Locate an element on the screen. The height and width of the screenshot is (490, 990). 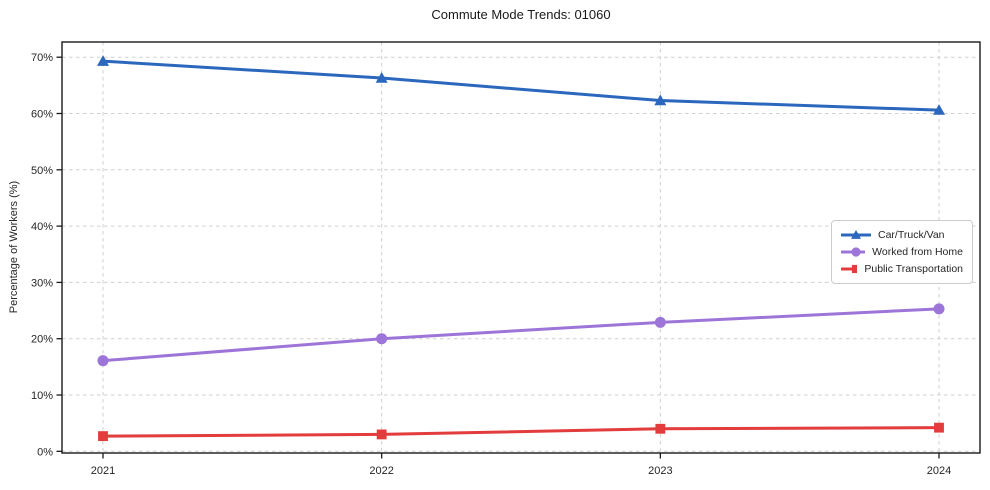
series-worked-from-home is located at coordinates (521, 335).